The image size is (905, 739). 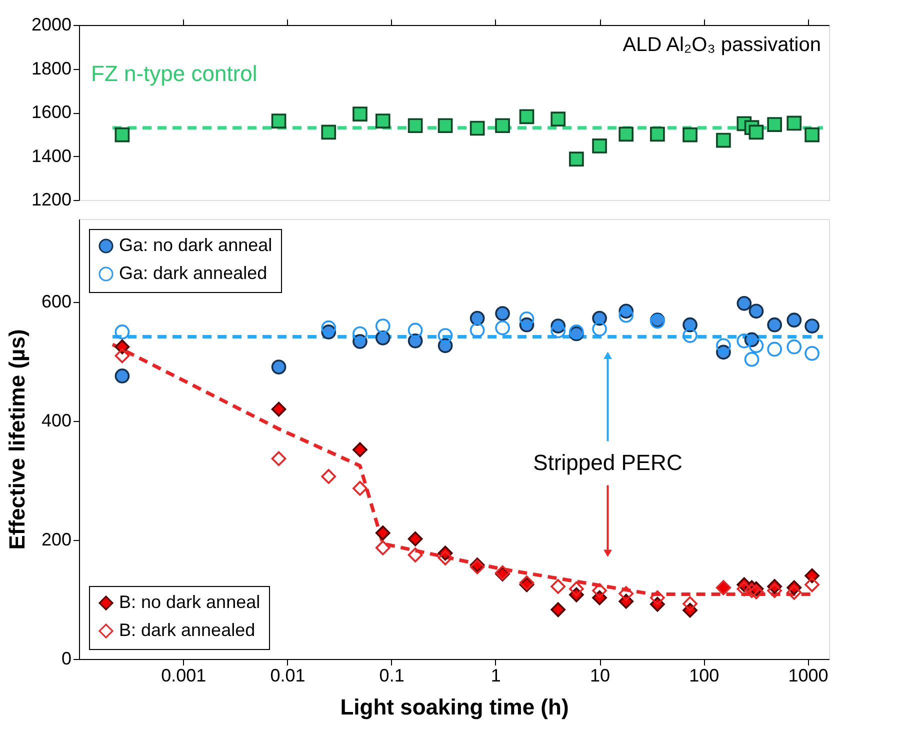 I want to click on legend-label: Ga: no dark anneal, so click(x=195, y=245).